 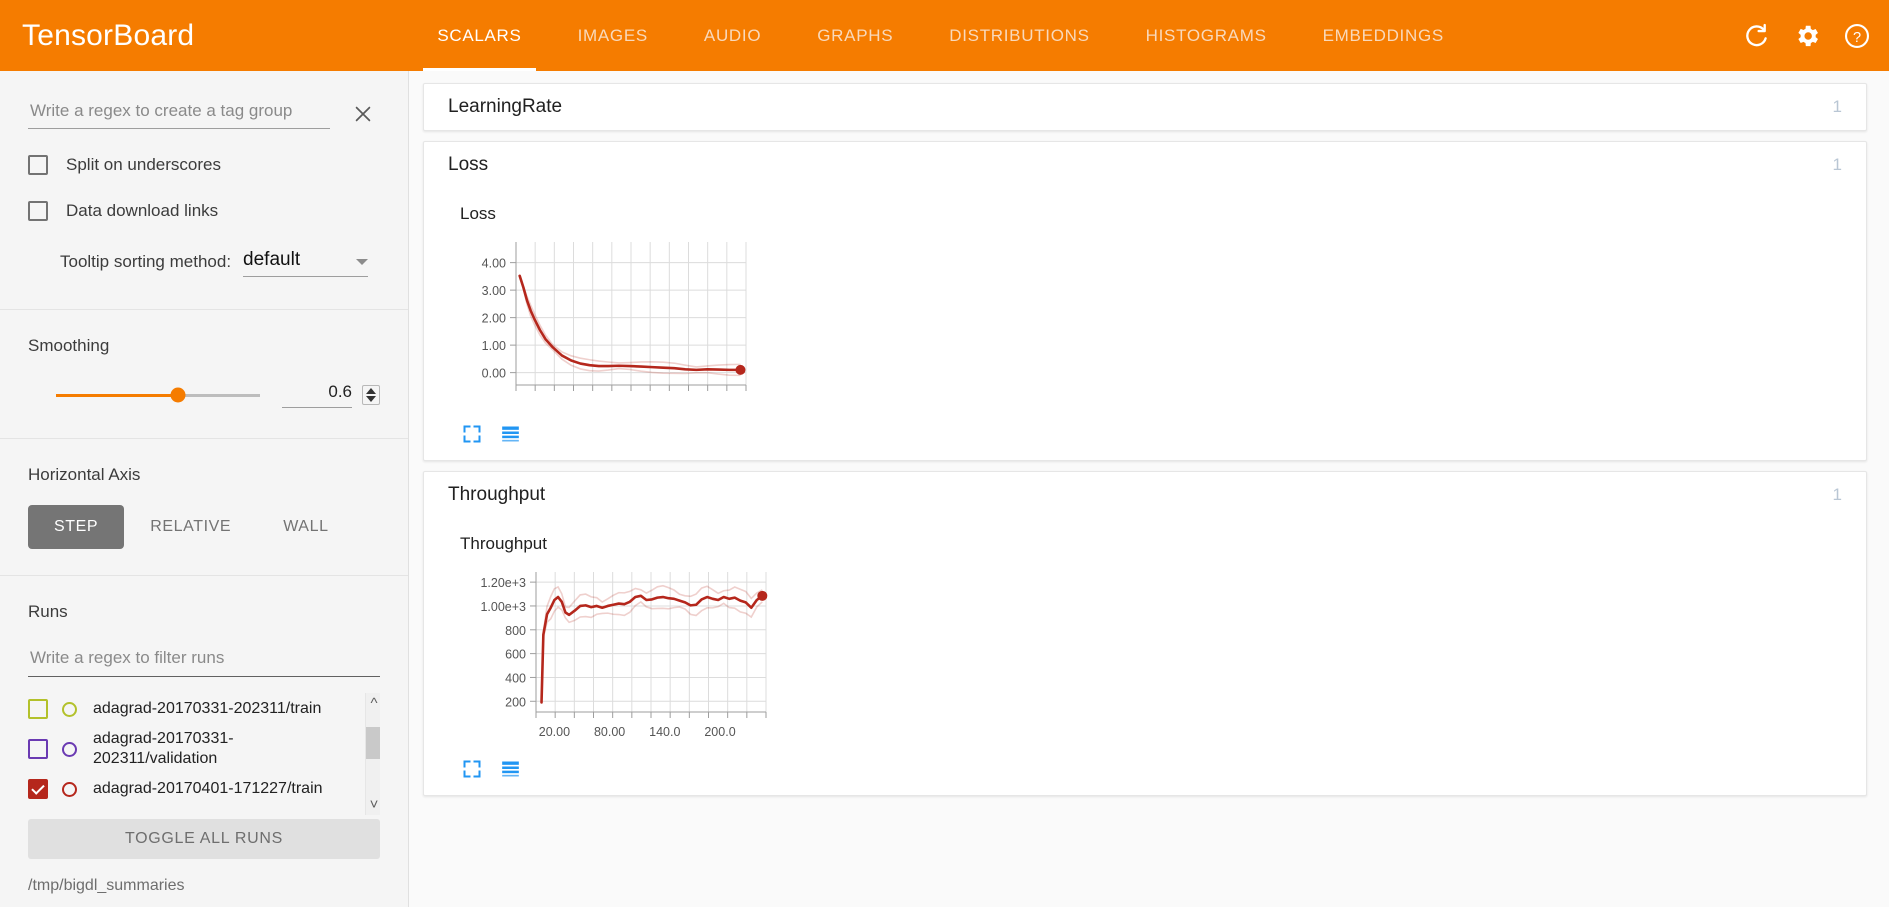 I want to click on axis-mode-wall: WALL, so click(x=306, y=526).